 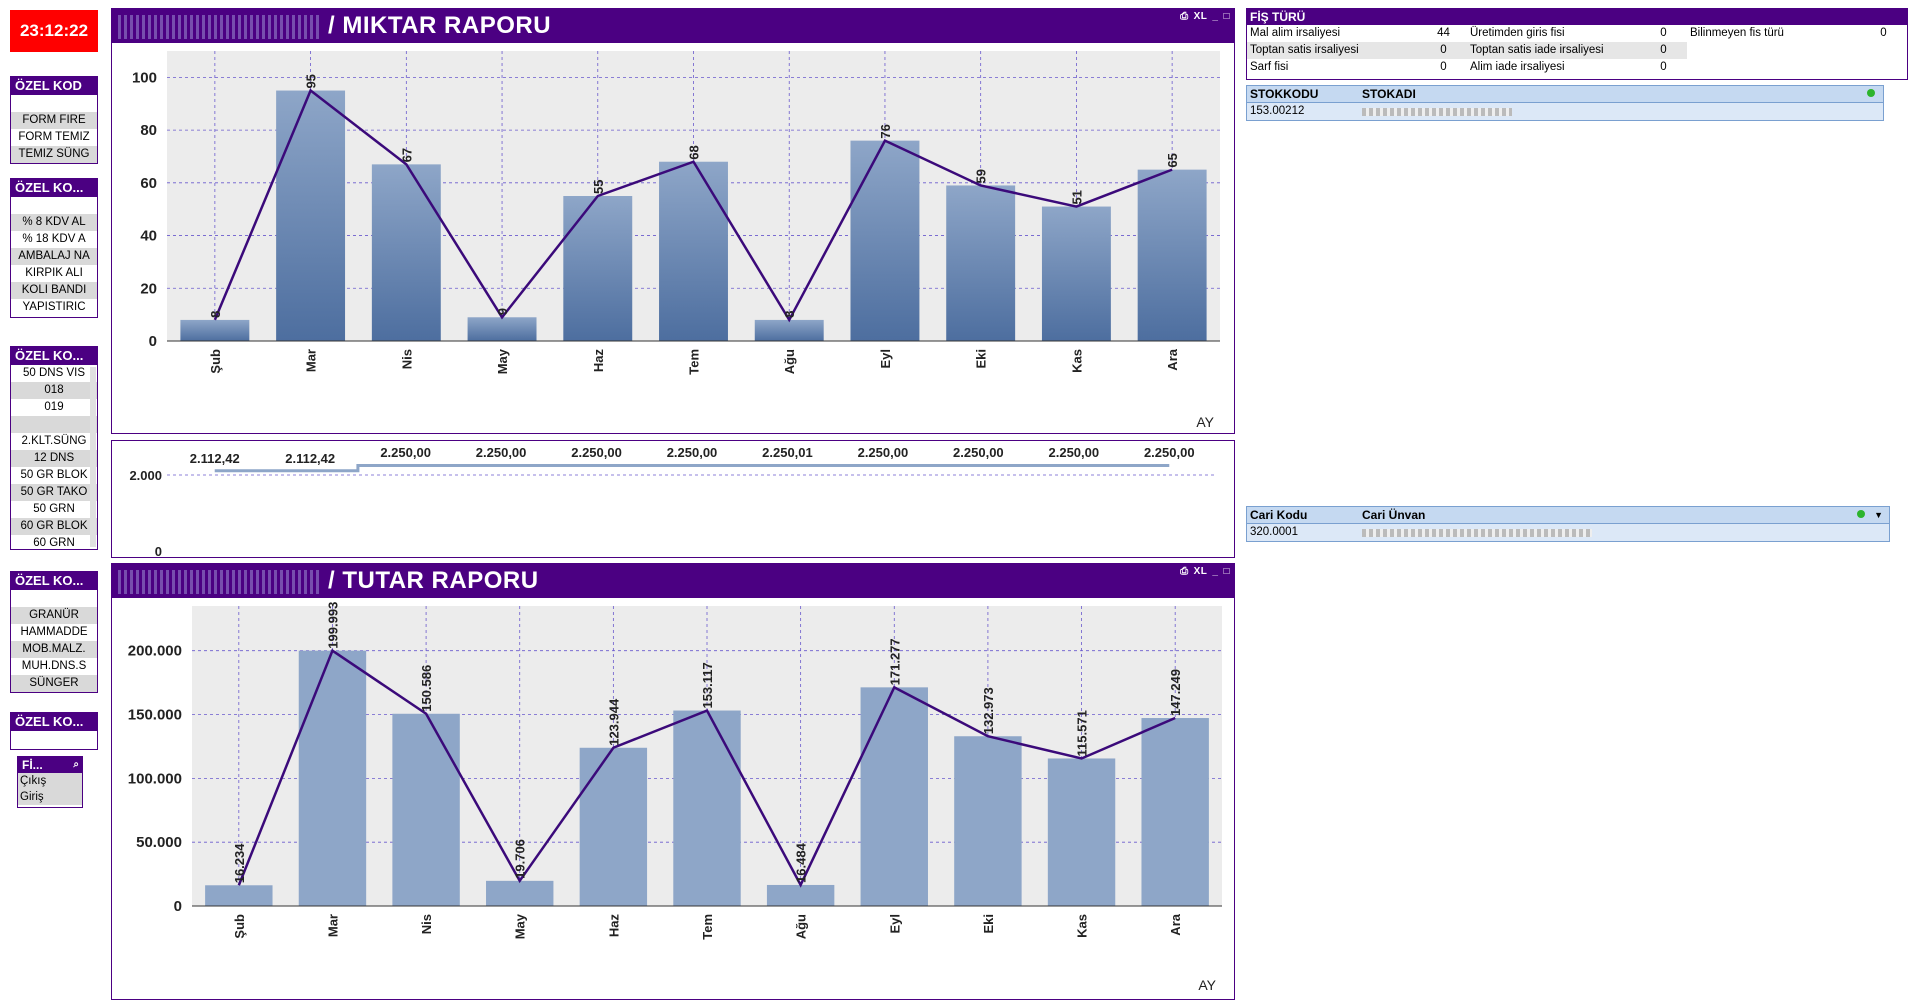 What do you see at coordinates (1442, 33) in the screenshot?
I see `fis-type-count: 44` at bounding box center [1442, 33].